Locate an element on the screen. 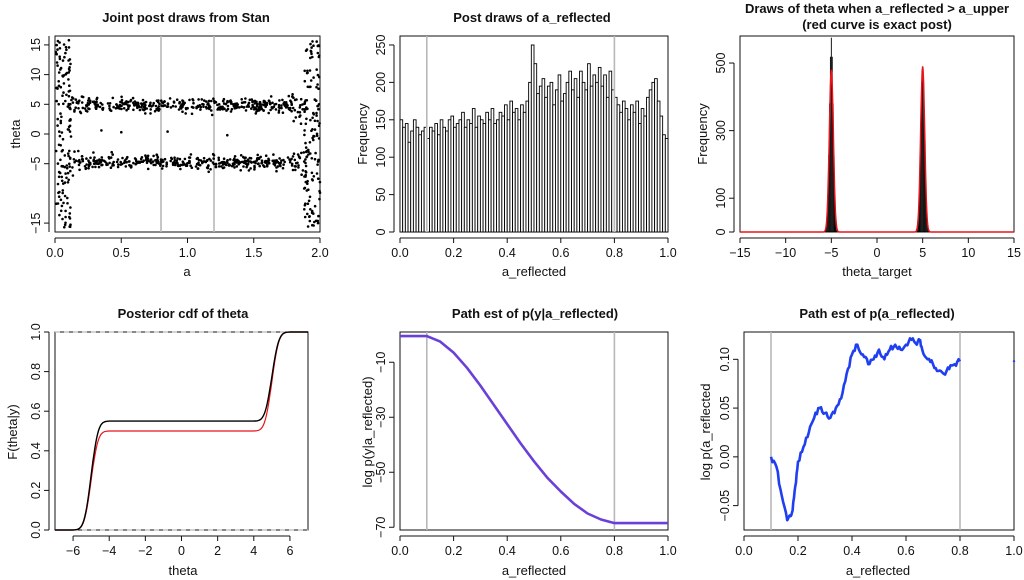  y-tick-label: 150 is located at coordinates (381, 119).